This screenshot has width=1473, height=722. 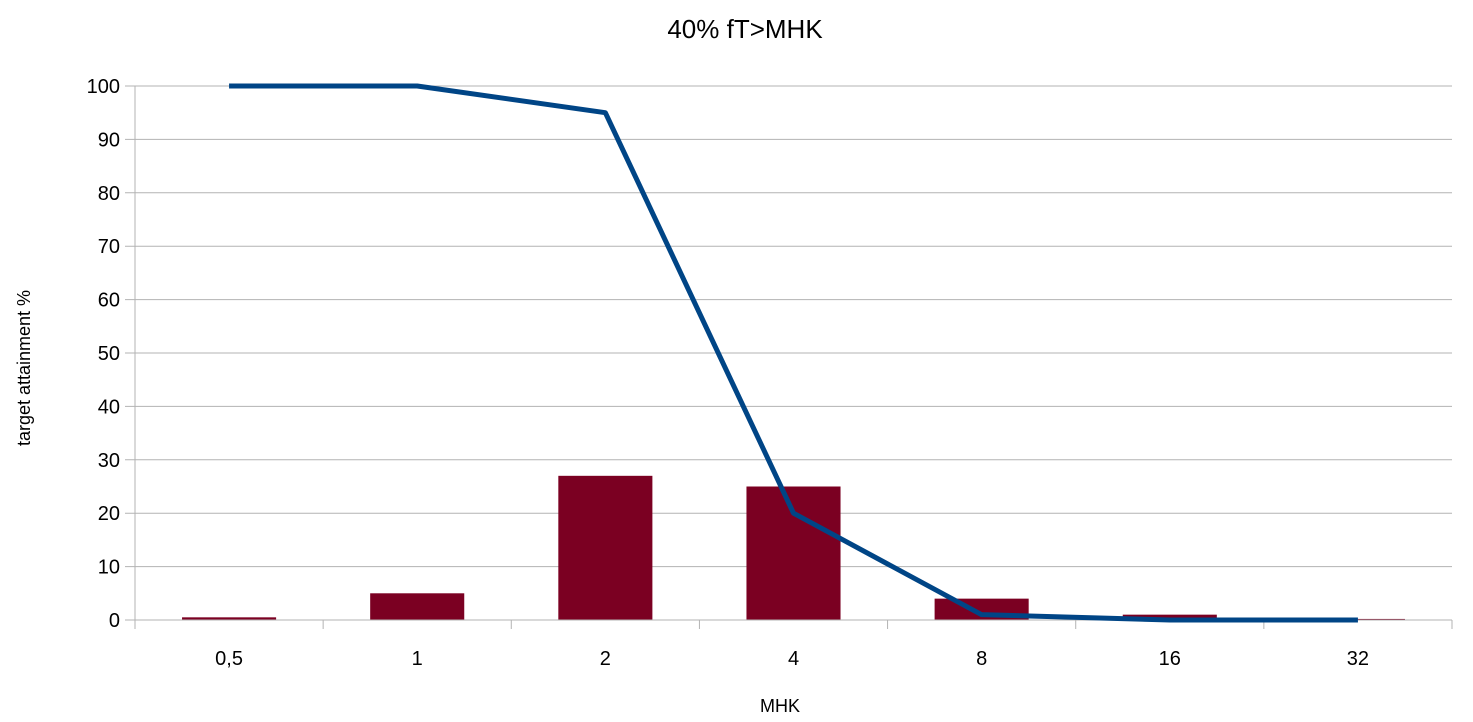 What do you see at coordinates (109, 407) in the screenshot?
I see `y-tick-label: 40` at bounding box center [109, 407].